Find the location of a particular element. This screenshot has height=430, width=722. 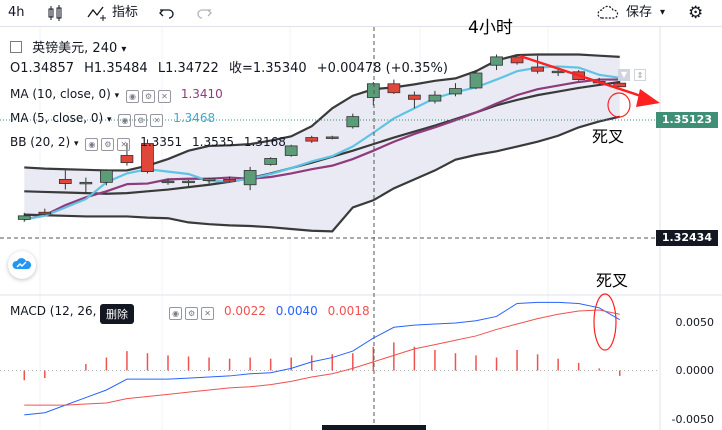

annotation-death-cross-2: 死叉 is located at coordinates (612, 280).